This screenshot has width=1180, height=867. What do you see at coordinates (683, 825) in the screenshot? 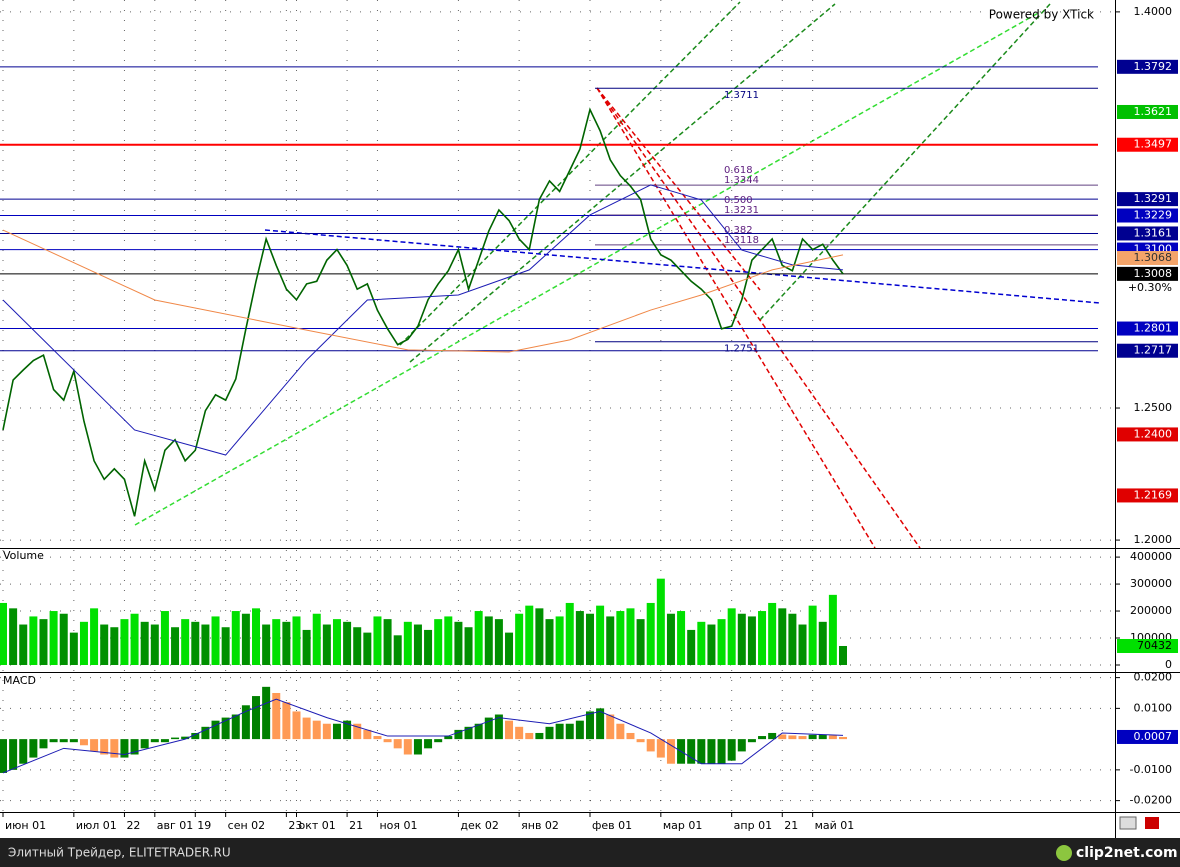
I see `x-tick-label: мар 01` at bounding box center [683, 825].